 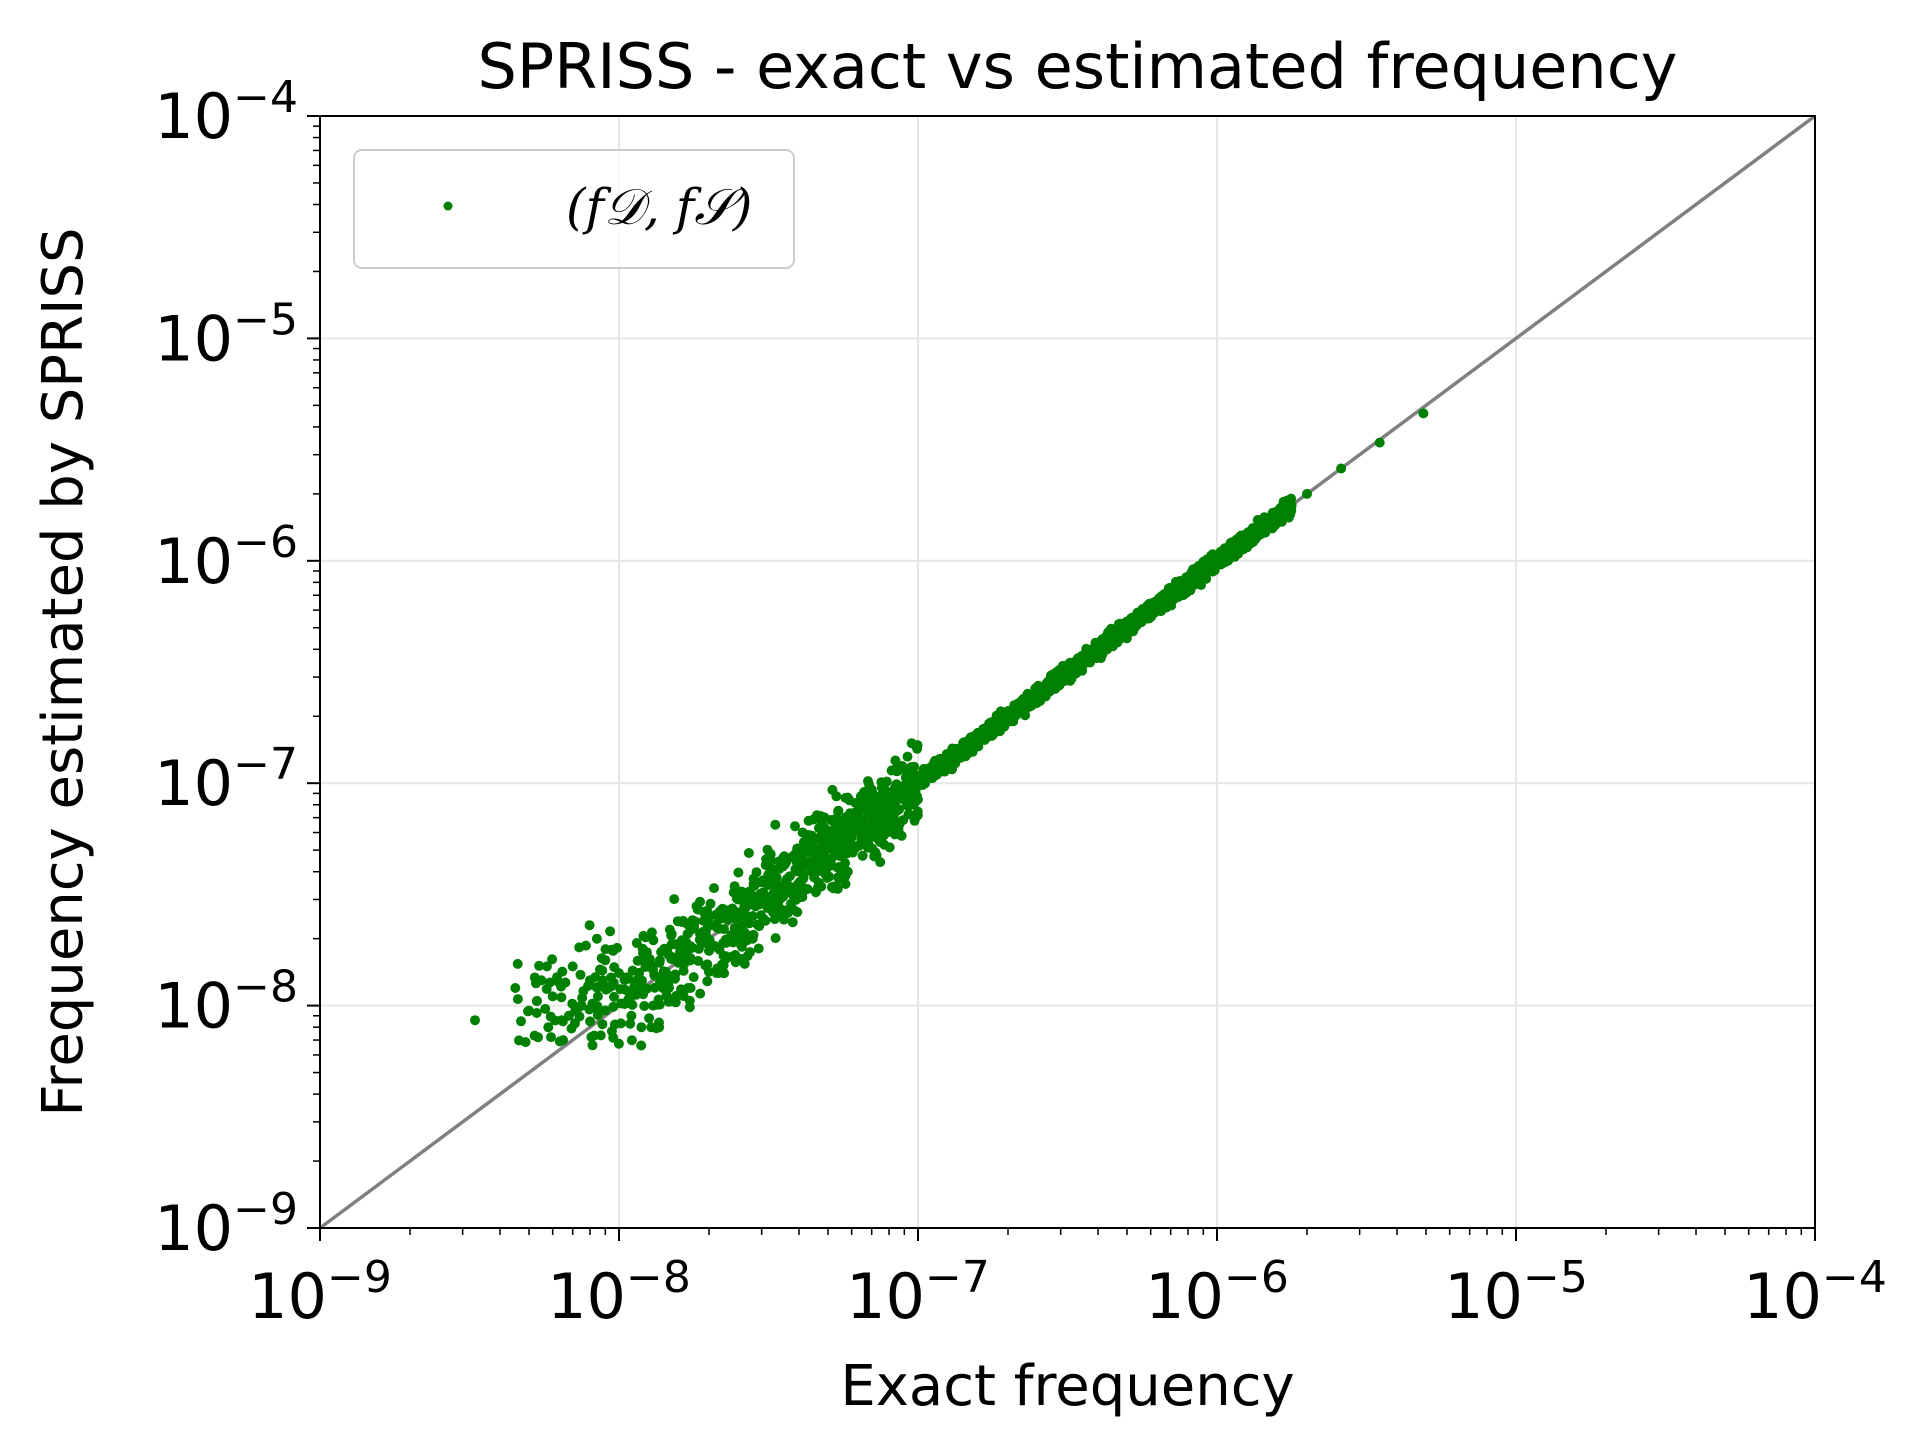 I want to click on x-tick-label: 10⁻⁶, so click(x=1217, y=1292).